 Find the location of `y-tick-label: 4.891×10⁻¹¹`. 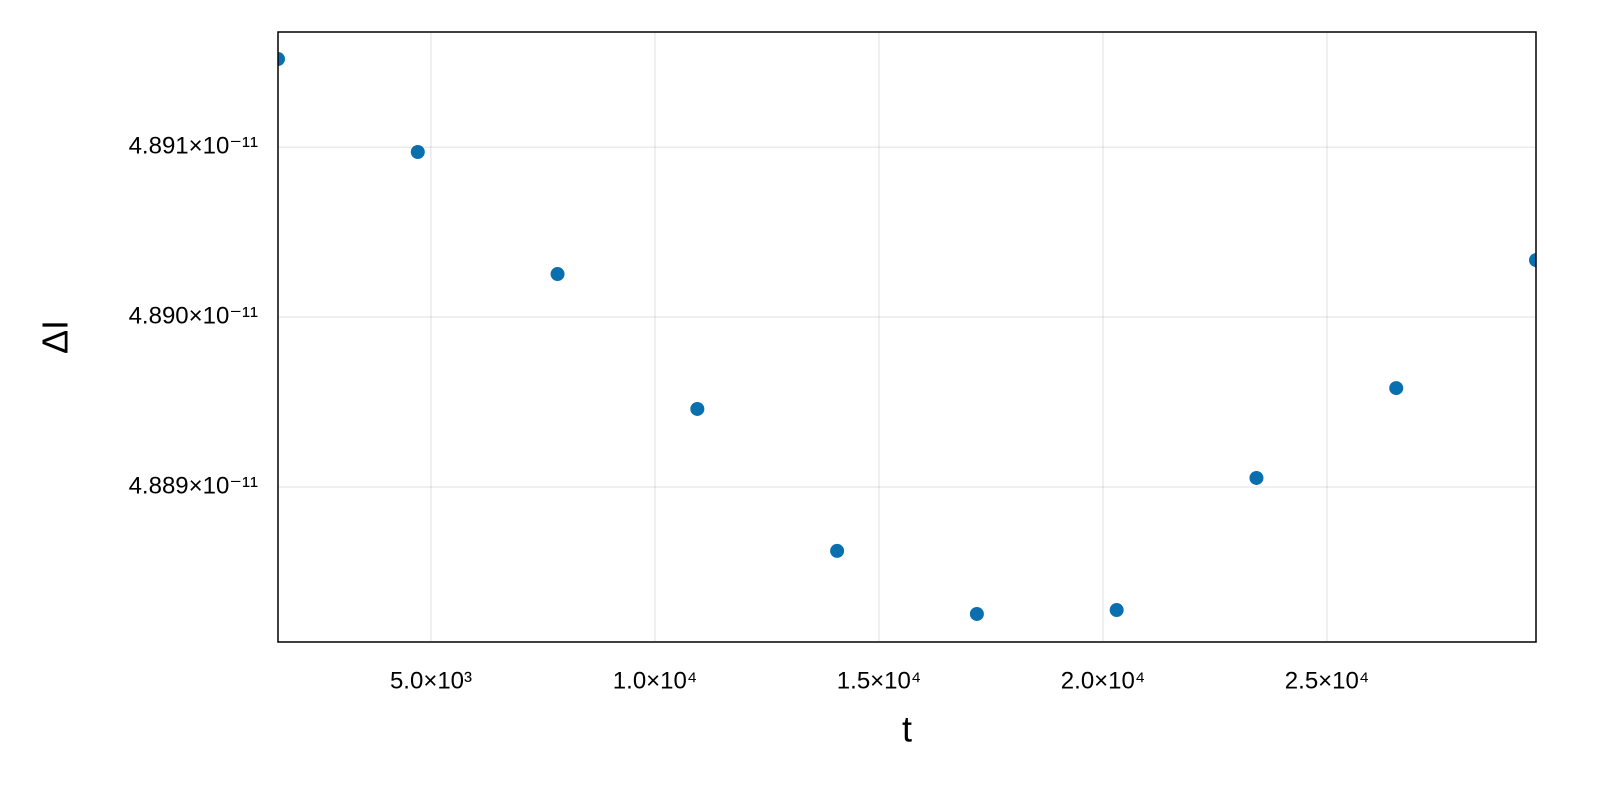

y-tick-label: 4.891×10⁻¹¹ is located at coordinates (193, 145).